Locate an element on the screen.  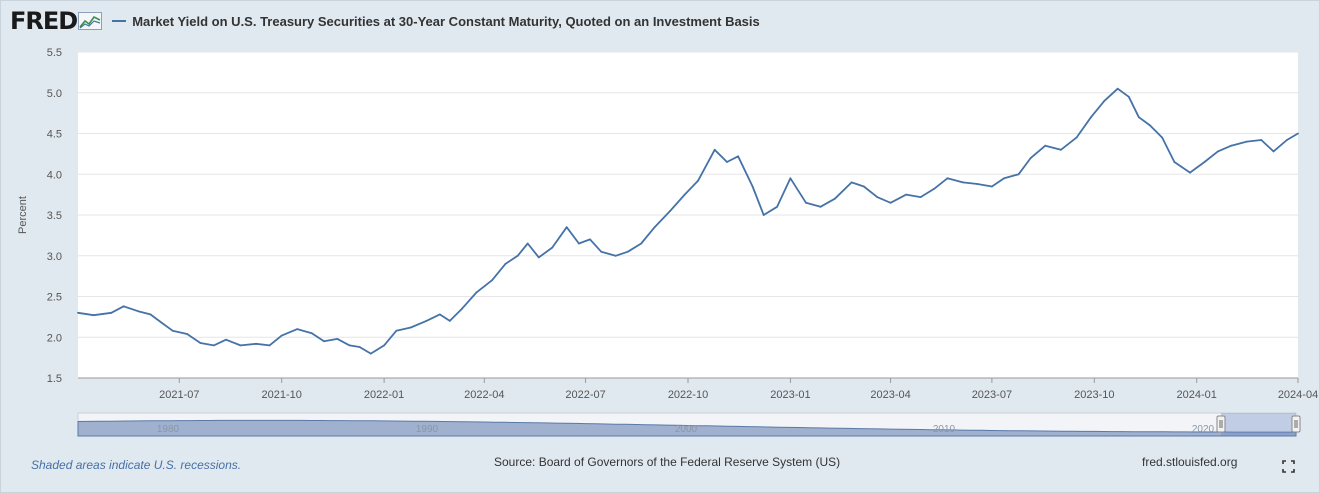
x-tick-label: 2021-07 is located at coordinates (179, 395).